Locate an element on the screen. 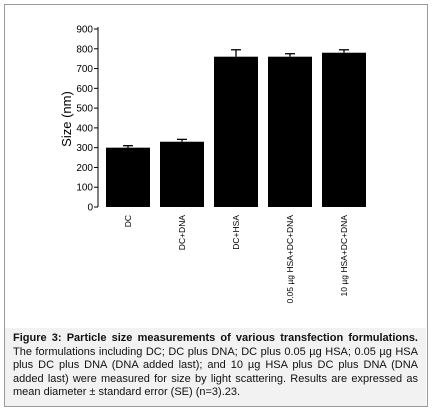 This screenshot has height=412, width=433. y-tick-label: 600 is located at coordinates (84, 89).